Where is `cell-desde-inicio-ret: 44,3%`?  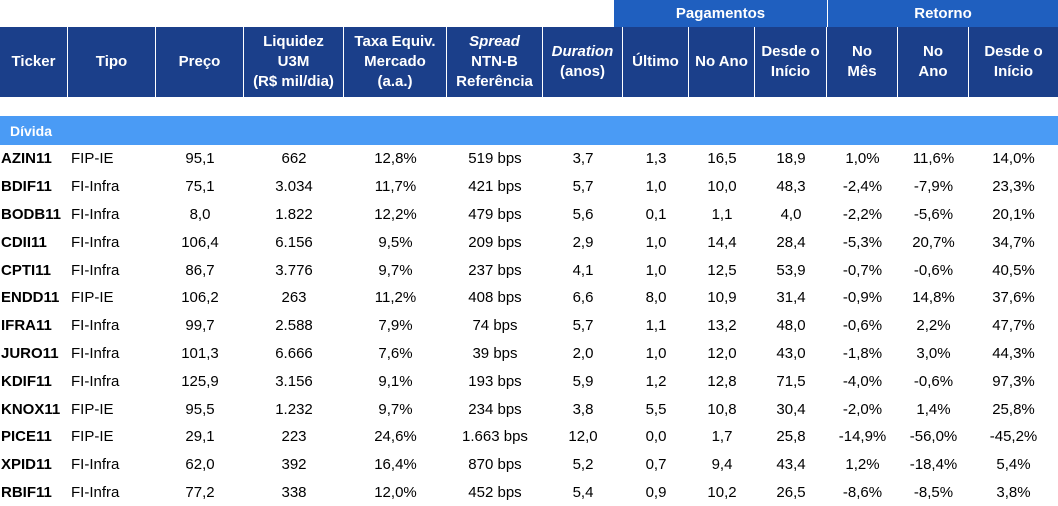
cell-desde-inicio-ret: 44,3% is located at coordinates (1013, 353).